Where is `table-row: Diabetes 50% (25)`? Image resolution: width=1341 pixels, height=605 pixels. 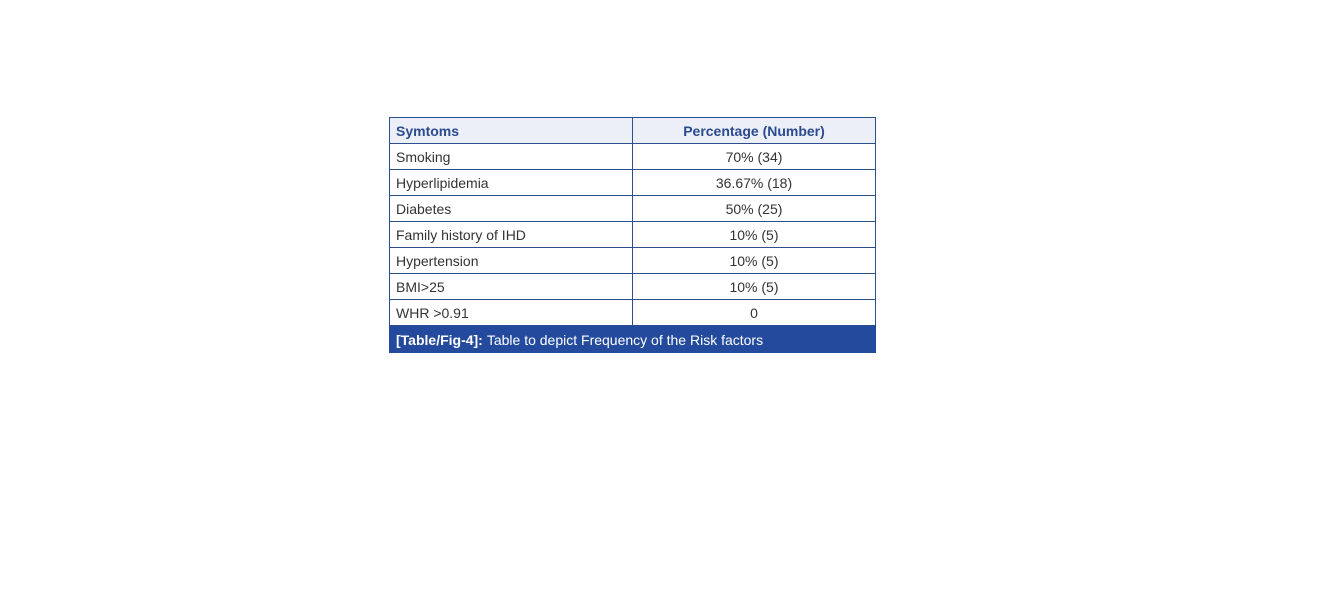 table-row: Diabetes 50% (25) is located at coordinates (632, 208).